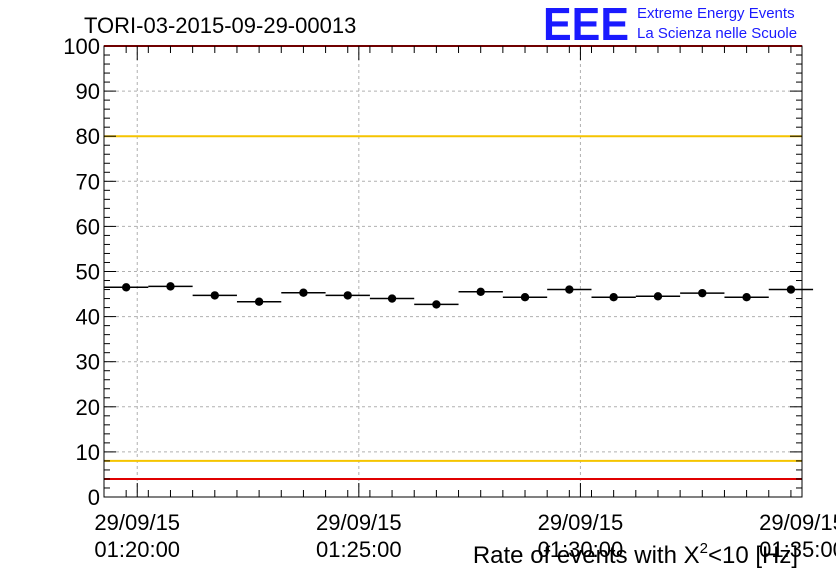  Describe the element at coordinates (220, 25) in the screenshot. I see `chart-title: TORI-03-2015-09-29-00013` at that location.